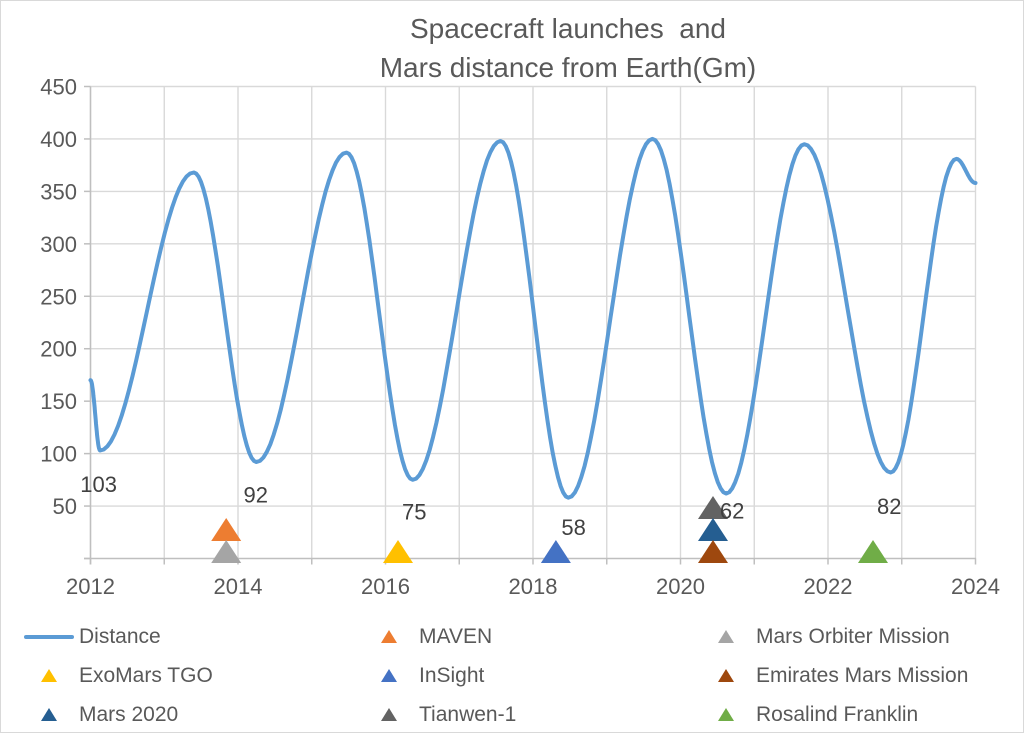  What do you see at coordinates (853, 636) in the screenshot?
I see `legend-label-mars-orbiter-mission: Mars Orbiter Mission` at bounding box center [853, 636].